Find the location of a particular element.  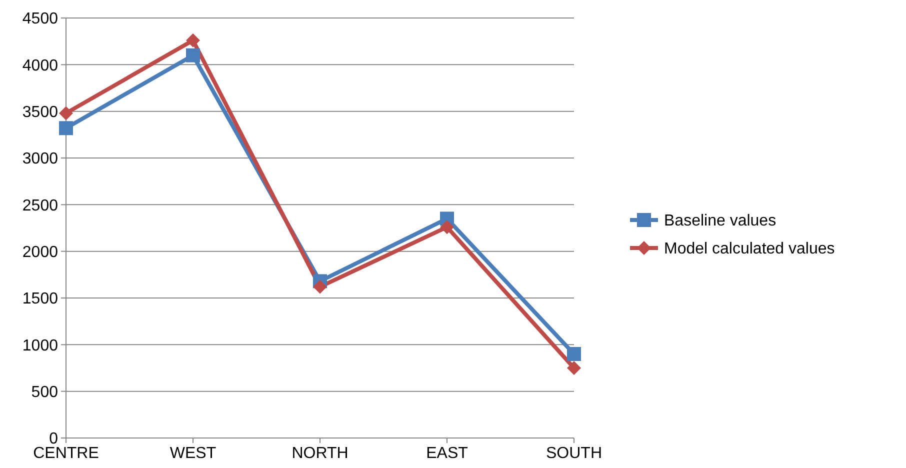

y-tick-label: 500 is located at coordinates (44, 392).